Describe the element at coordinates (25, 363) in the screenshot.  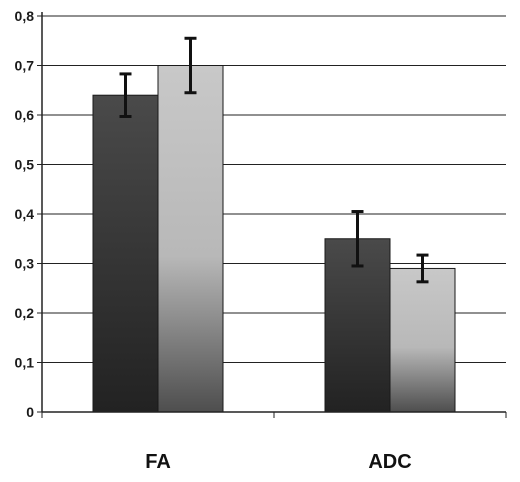
I see `y-tick-label: 0,1` at that location.